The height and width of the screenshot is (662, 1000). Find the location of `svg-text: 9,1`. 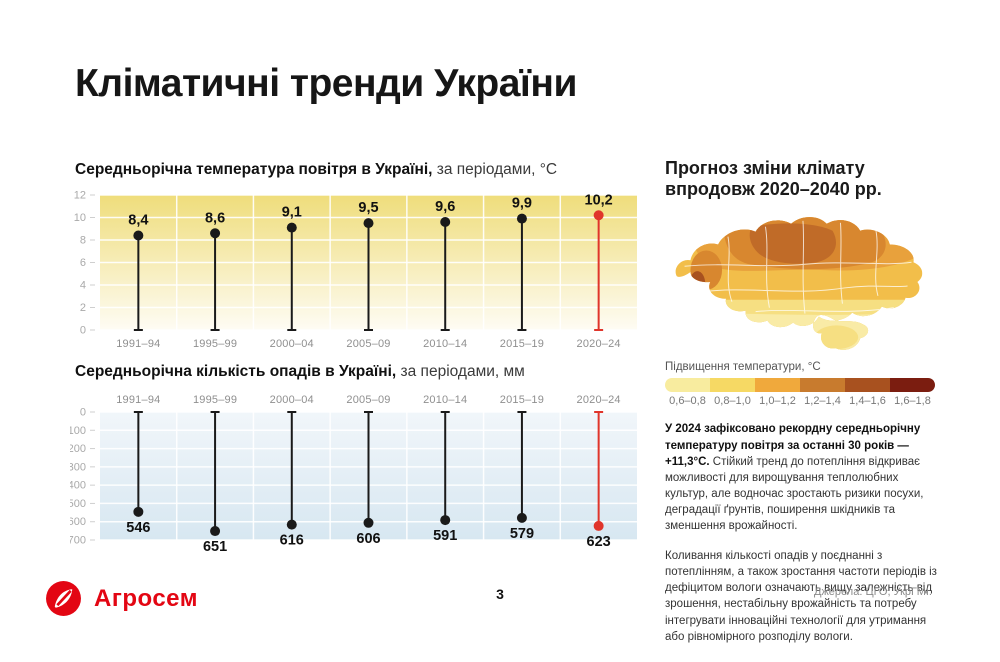

svg-text: 9,1 is located at coordinates (292, 213).